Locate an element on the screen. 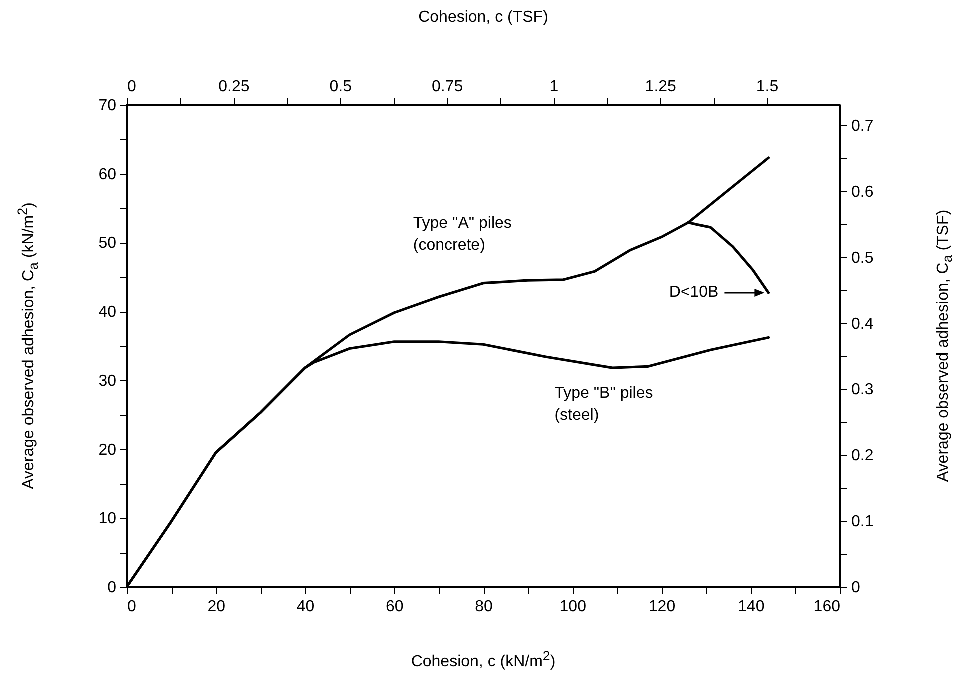  x-tick-label: 0 is located at coordinates (132, 607).